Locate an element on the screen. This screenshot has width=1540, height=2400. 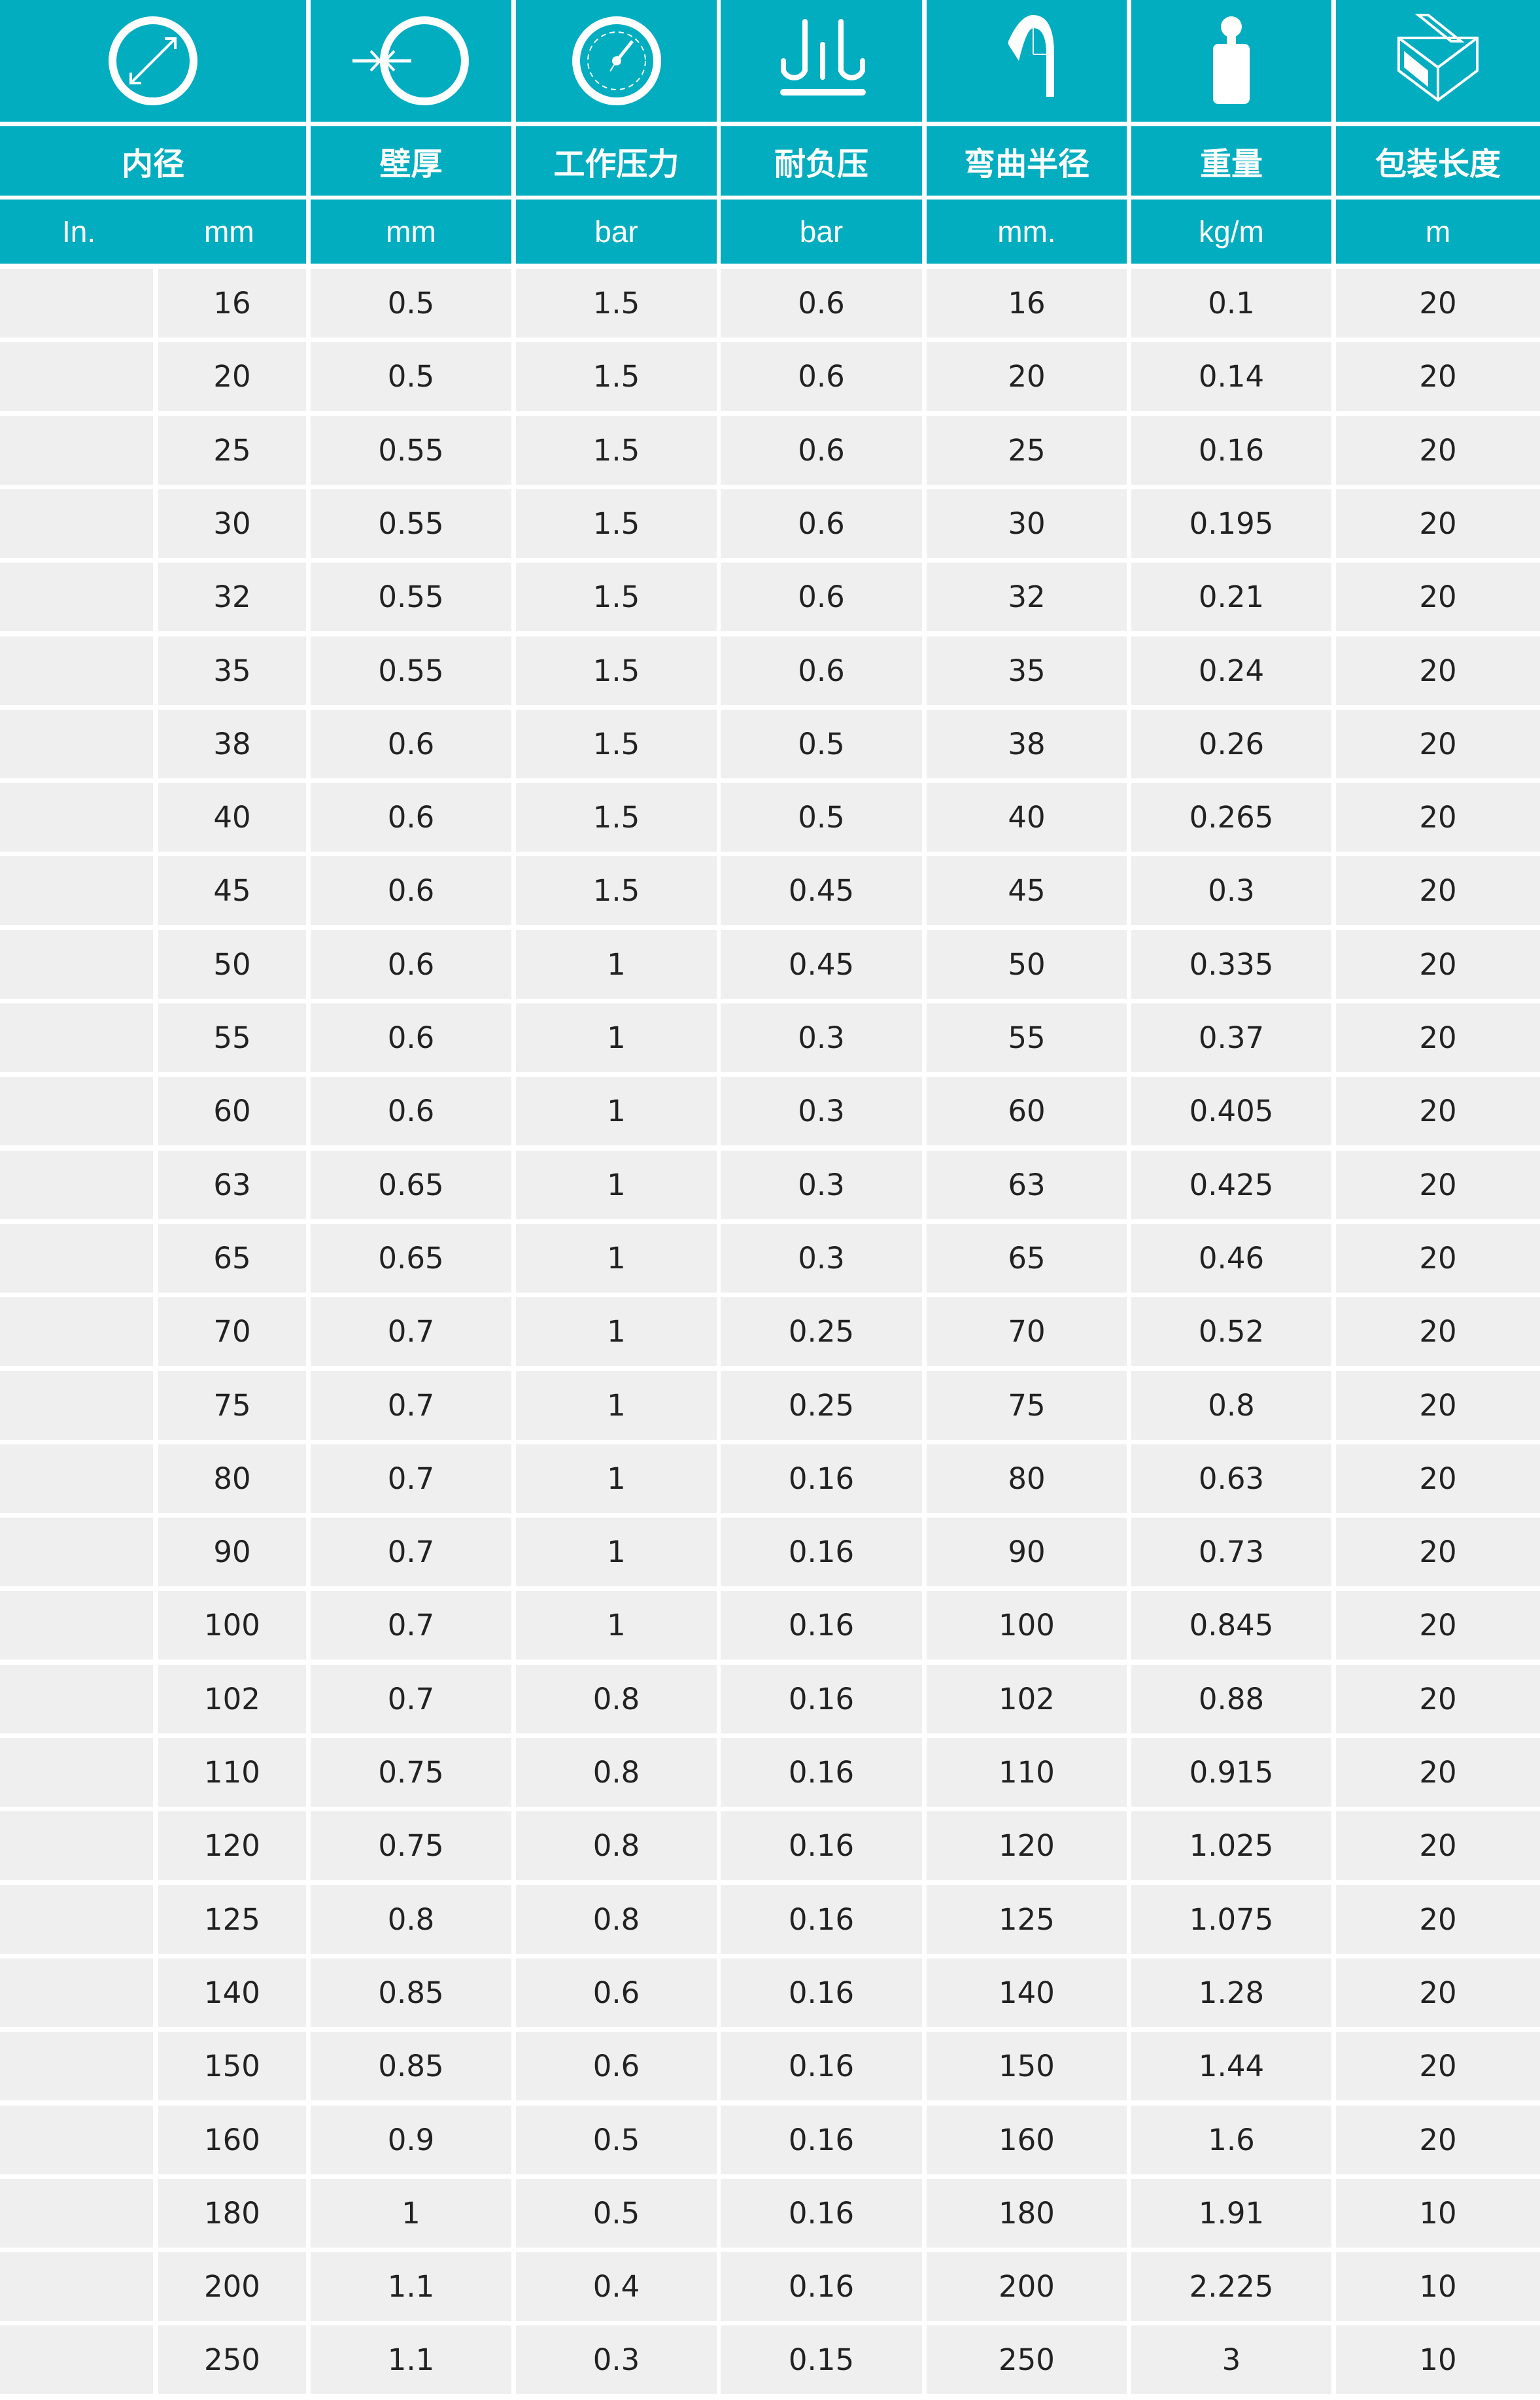
cell-working-pressure: 0.3 is located at coordinates (616, 2360).